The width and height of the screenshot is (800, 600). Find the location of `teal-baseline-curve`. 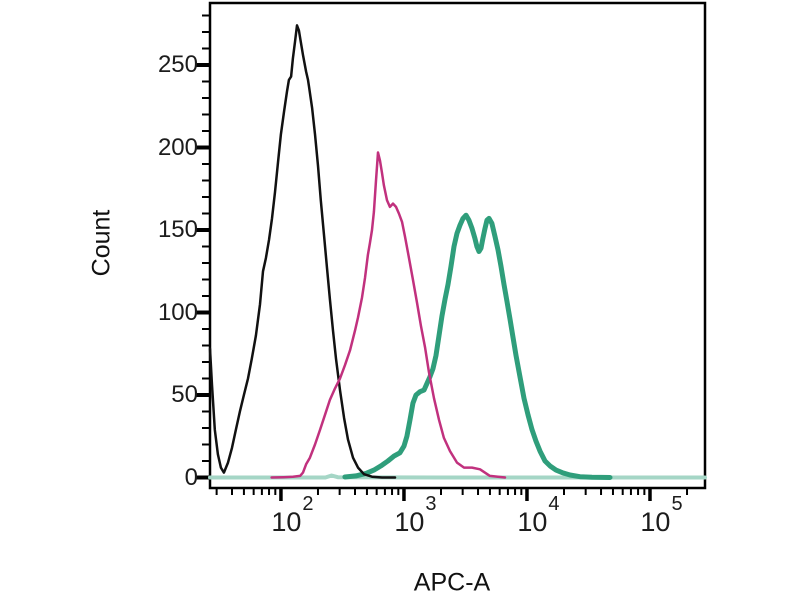

teal-baseline-curve is located at coordinates (457, 476).